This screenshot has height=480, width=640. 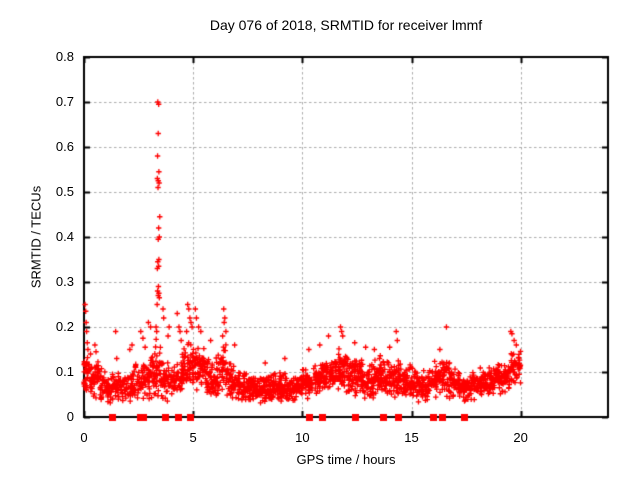 I want to click on x-axis-label: GPS time / hours, so click(x=346, y=459).